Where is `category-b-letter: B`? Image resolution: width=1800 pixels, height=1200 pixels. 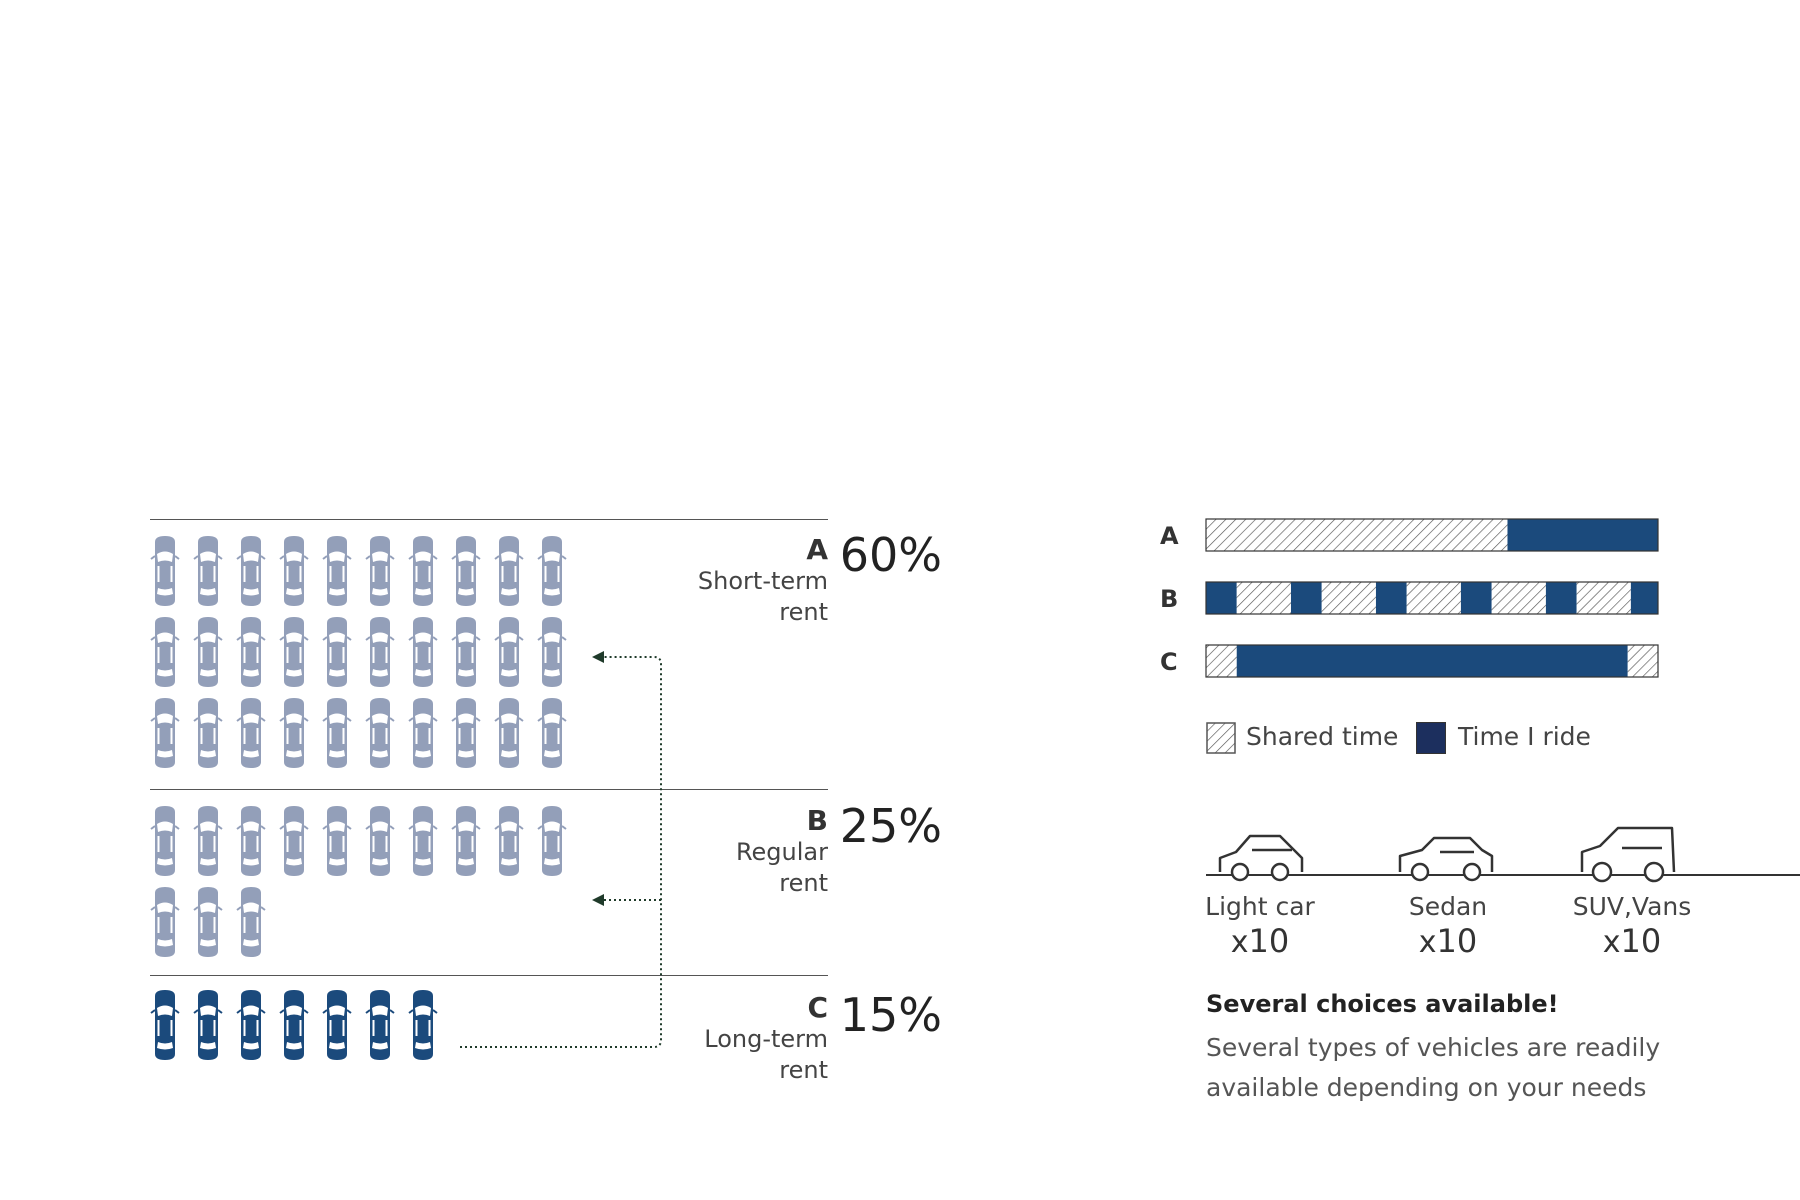 category-b-letter: B is located at coordinates (817, 820).